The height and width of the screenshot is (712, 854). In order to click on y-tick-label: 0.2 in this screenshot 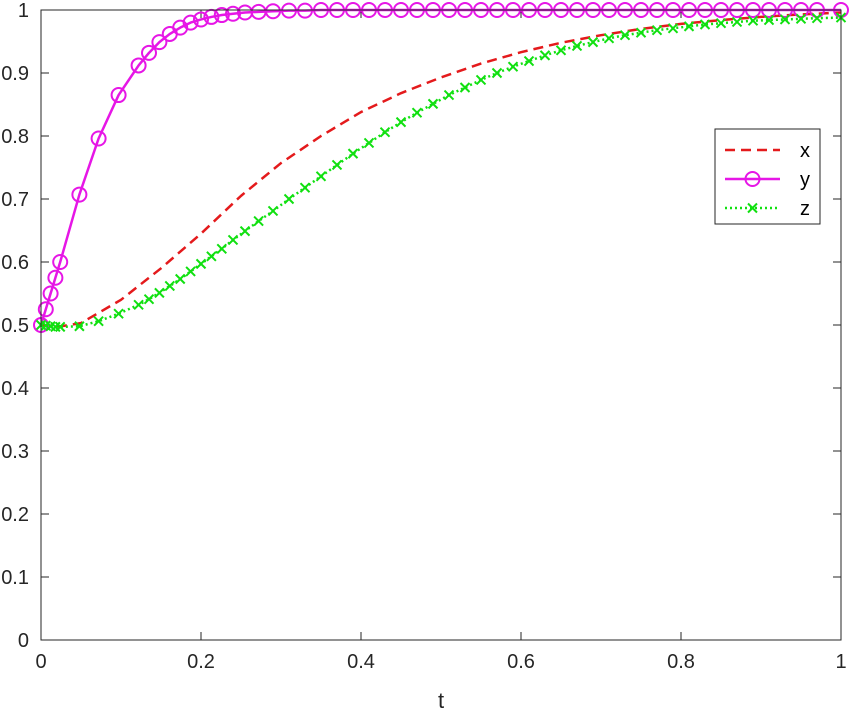, I will do `click(15, 515)`.